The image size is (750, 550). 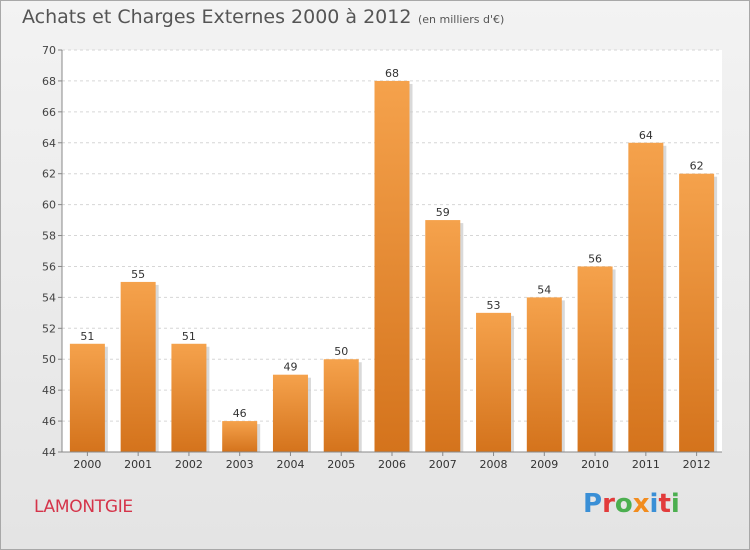 I want to click on logo-letter: t, so click(x=664, y=504).